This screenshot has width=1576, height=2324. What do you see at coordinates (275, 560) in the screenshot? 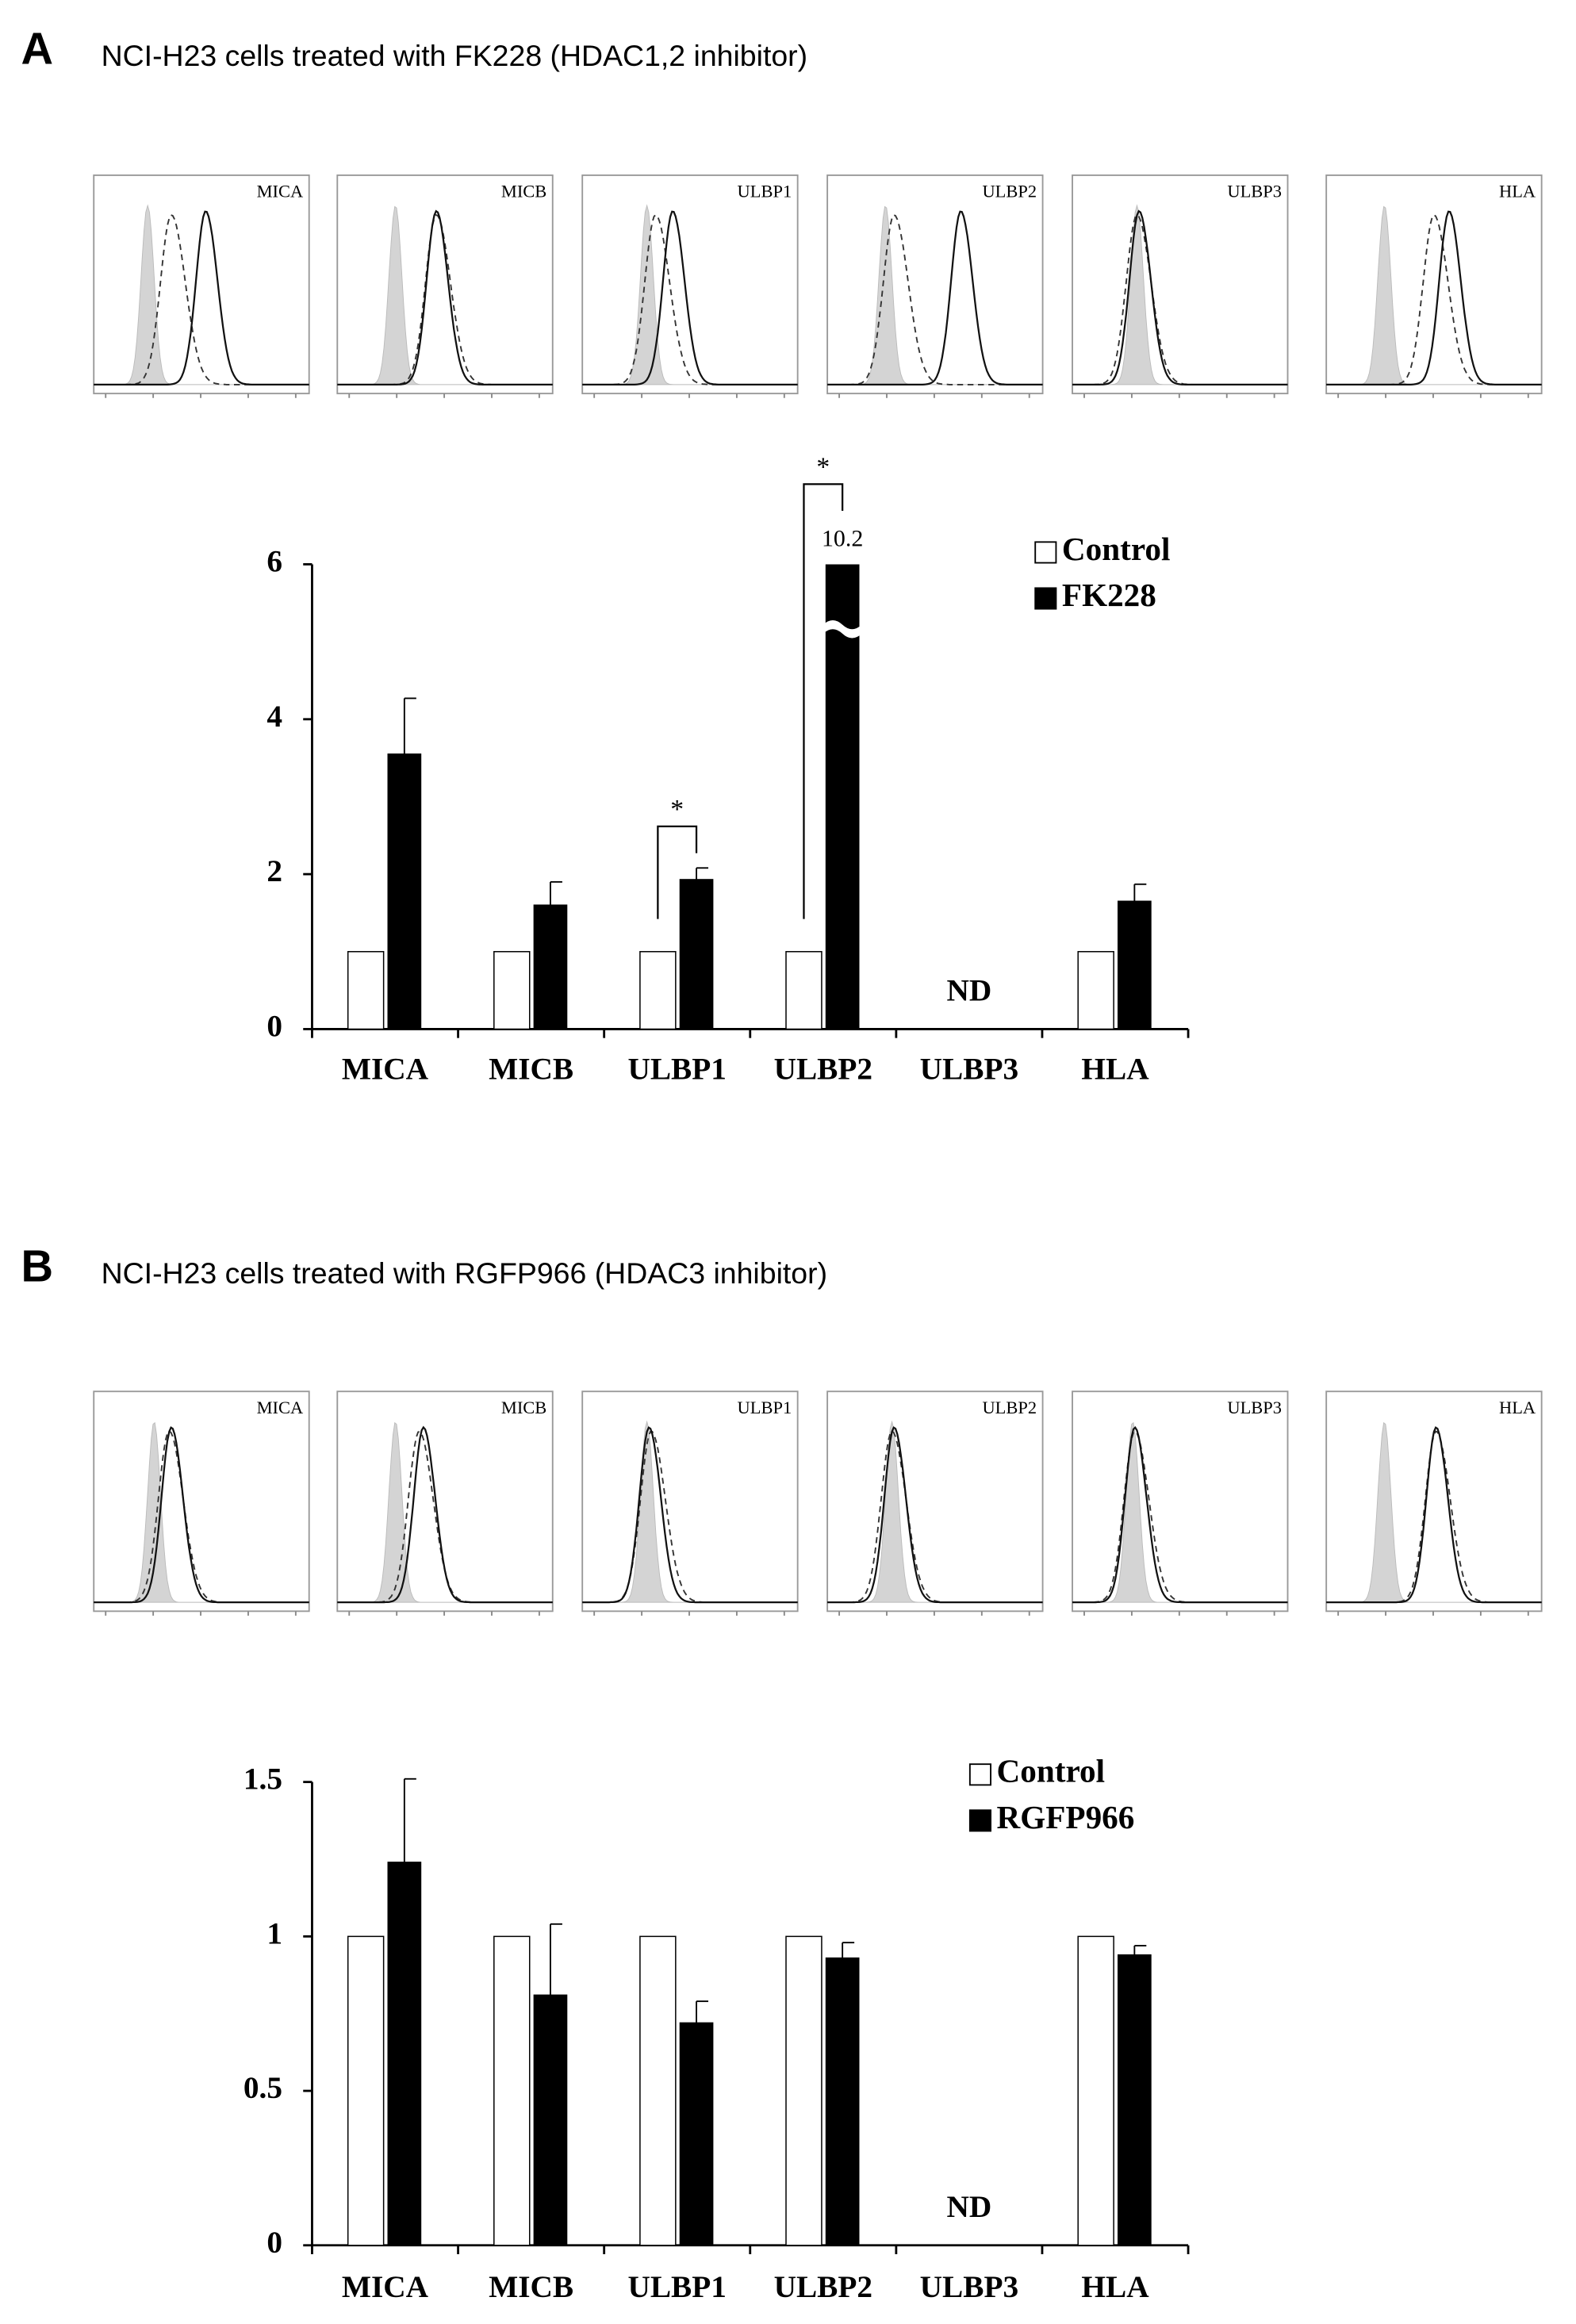
I see `y-tick-label: 6` at bounding box center [275, 560].